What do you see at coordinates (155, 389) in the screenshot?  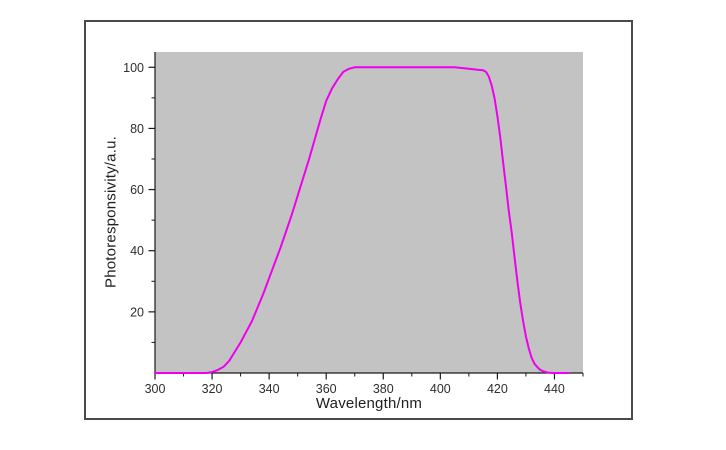 I see `x-tick-label: 300` at bounding box center [155, 389].